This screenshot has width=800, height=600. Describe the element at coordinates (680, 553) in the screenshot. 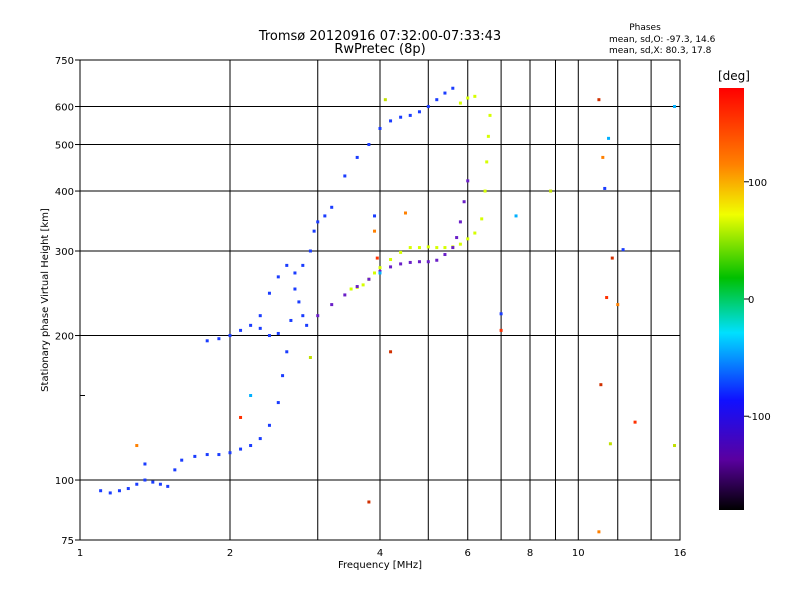

I see `x-tick-label: 16` at that location.